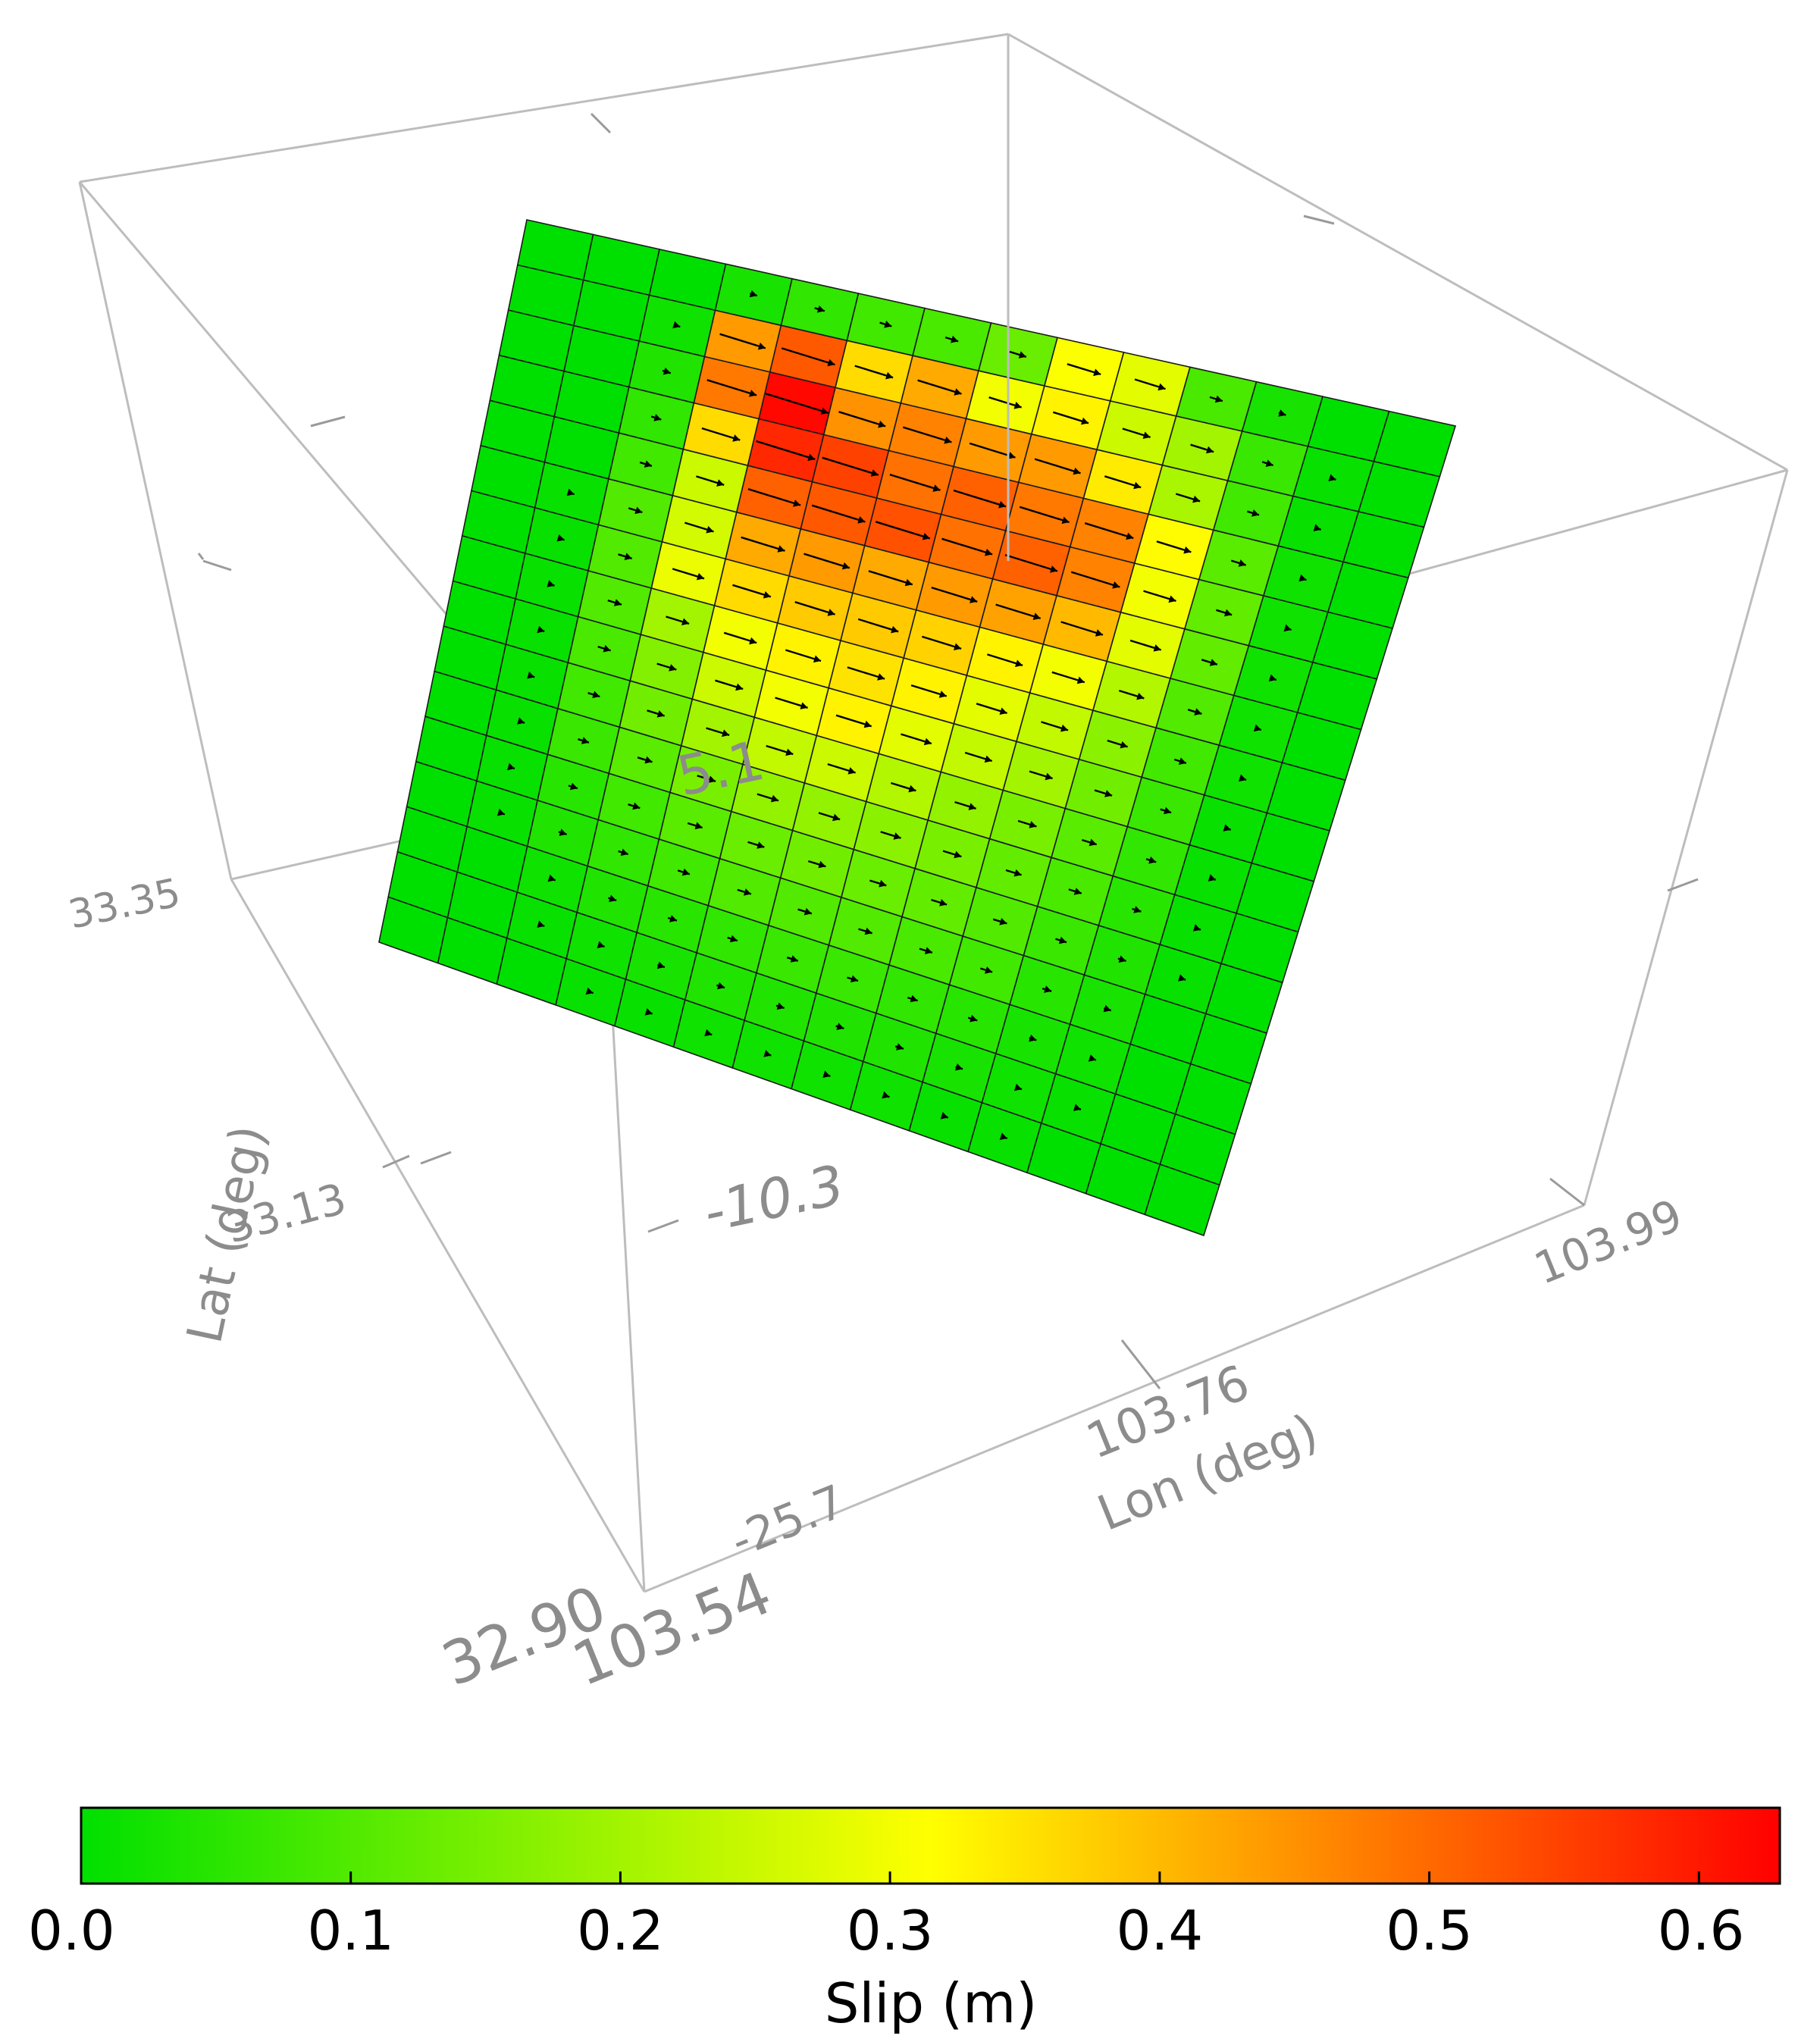  Describe the element at coordinates (620, 1930) in the screenshot. I see `colorbar-tick-label: 0.2` at that location.